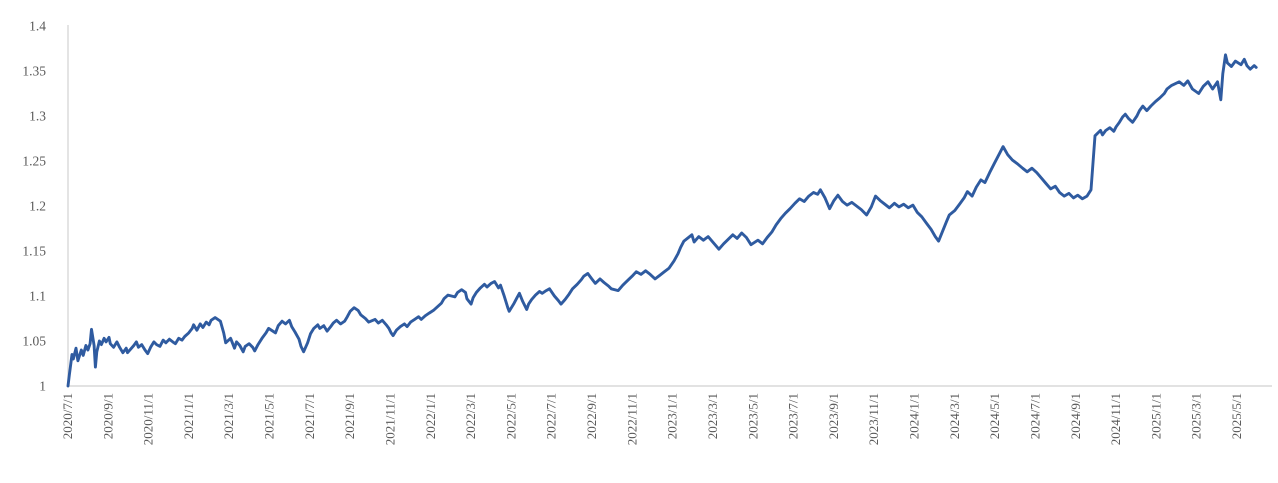  What do you see at coordinates (188, 416) in the screenshot?
I see `x-axis-tick-label: 2021/1/1` at bounding box center [188, 416].